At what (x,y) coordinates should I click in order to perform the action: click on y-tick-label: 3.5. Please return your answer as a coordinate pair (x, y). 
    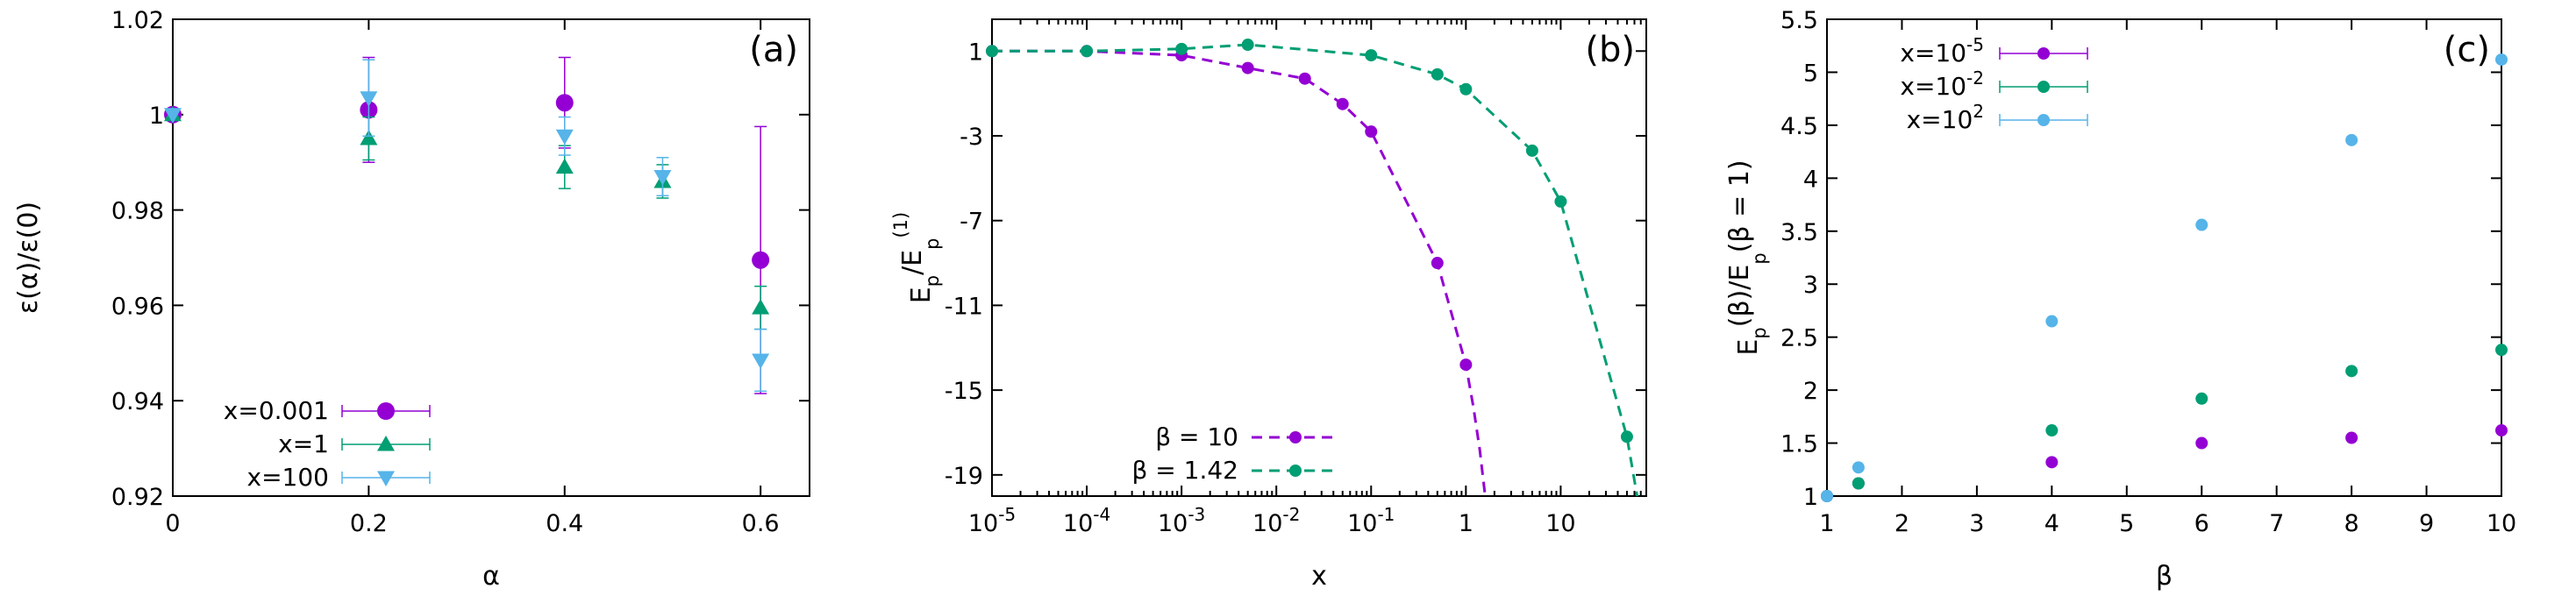
    Looking at the image, I should click on (1799, 232).